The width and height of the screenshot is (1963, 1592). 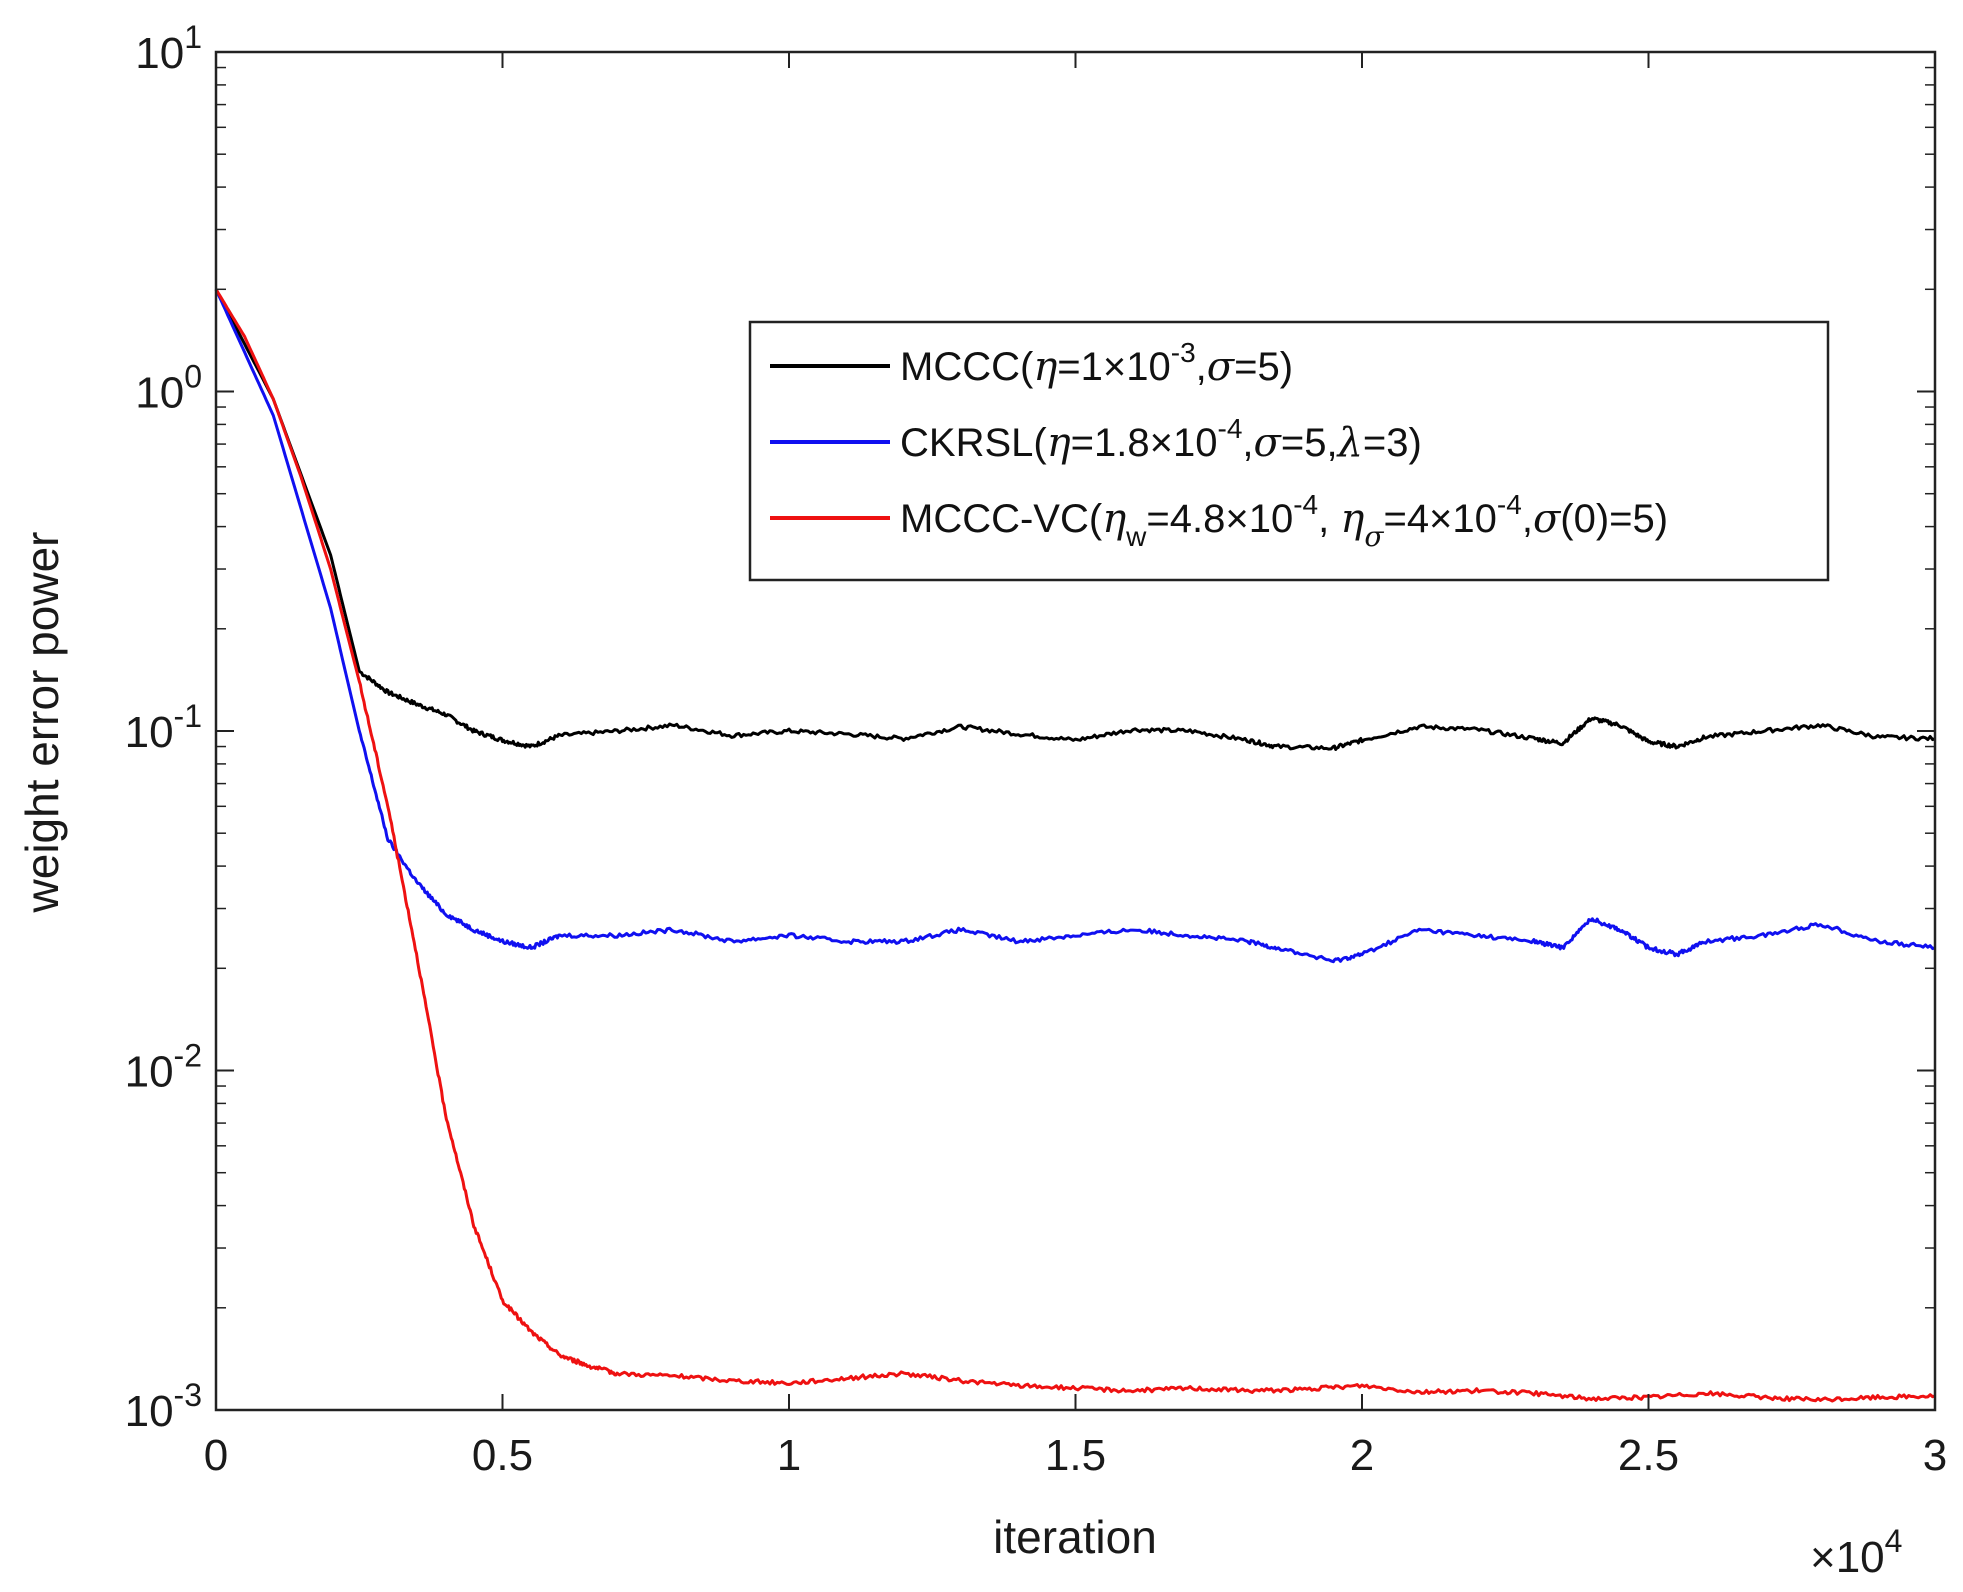 I want to click on x-tick-label: 3, so click(x=1935, y=1455).